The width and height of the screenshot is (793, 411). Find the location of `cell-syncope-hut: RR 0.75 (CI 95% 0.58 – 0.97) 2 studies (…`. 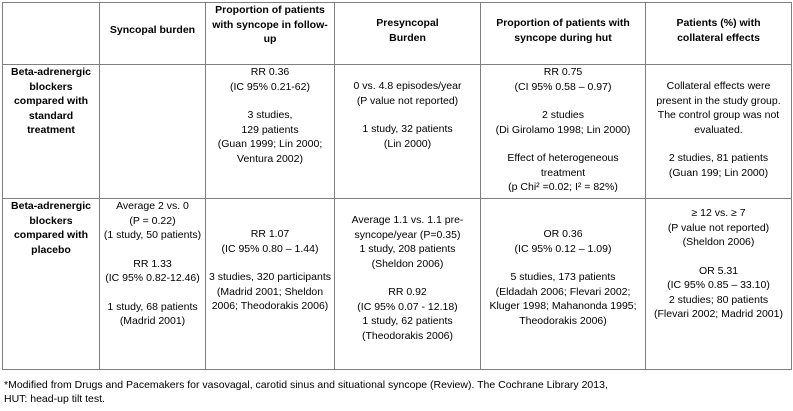

cell-syncope-hut: RR 0.75 (CI 95% 0.58 – 0.97) 2 studies (… is located at coordinates (563, 131).